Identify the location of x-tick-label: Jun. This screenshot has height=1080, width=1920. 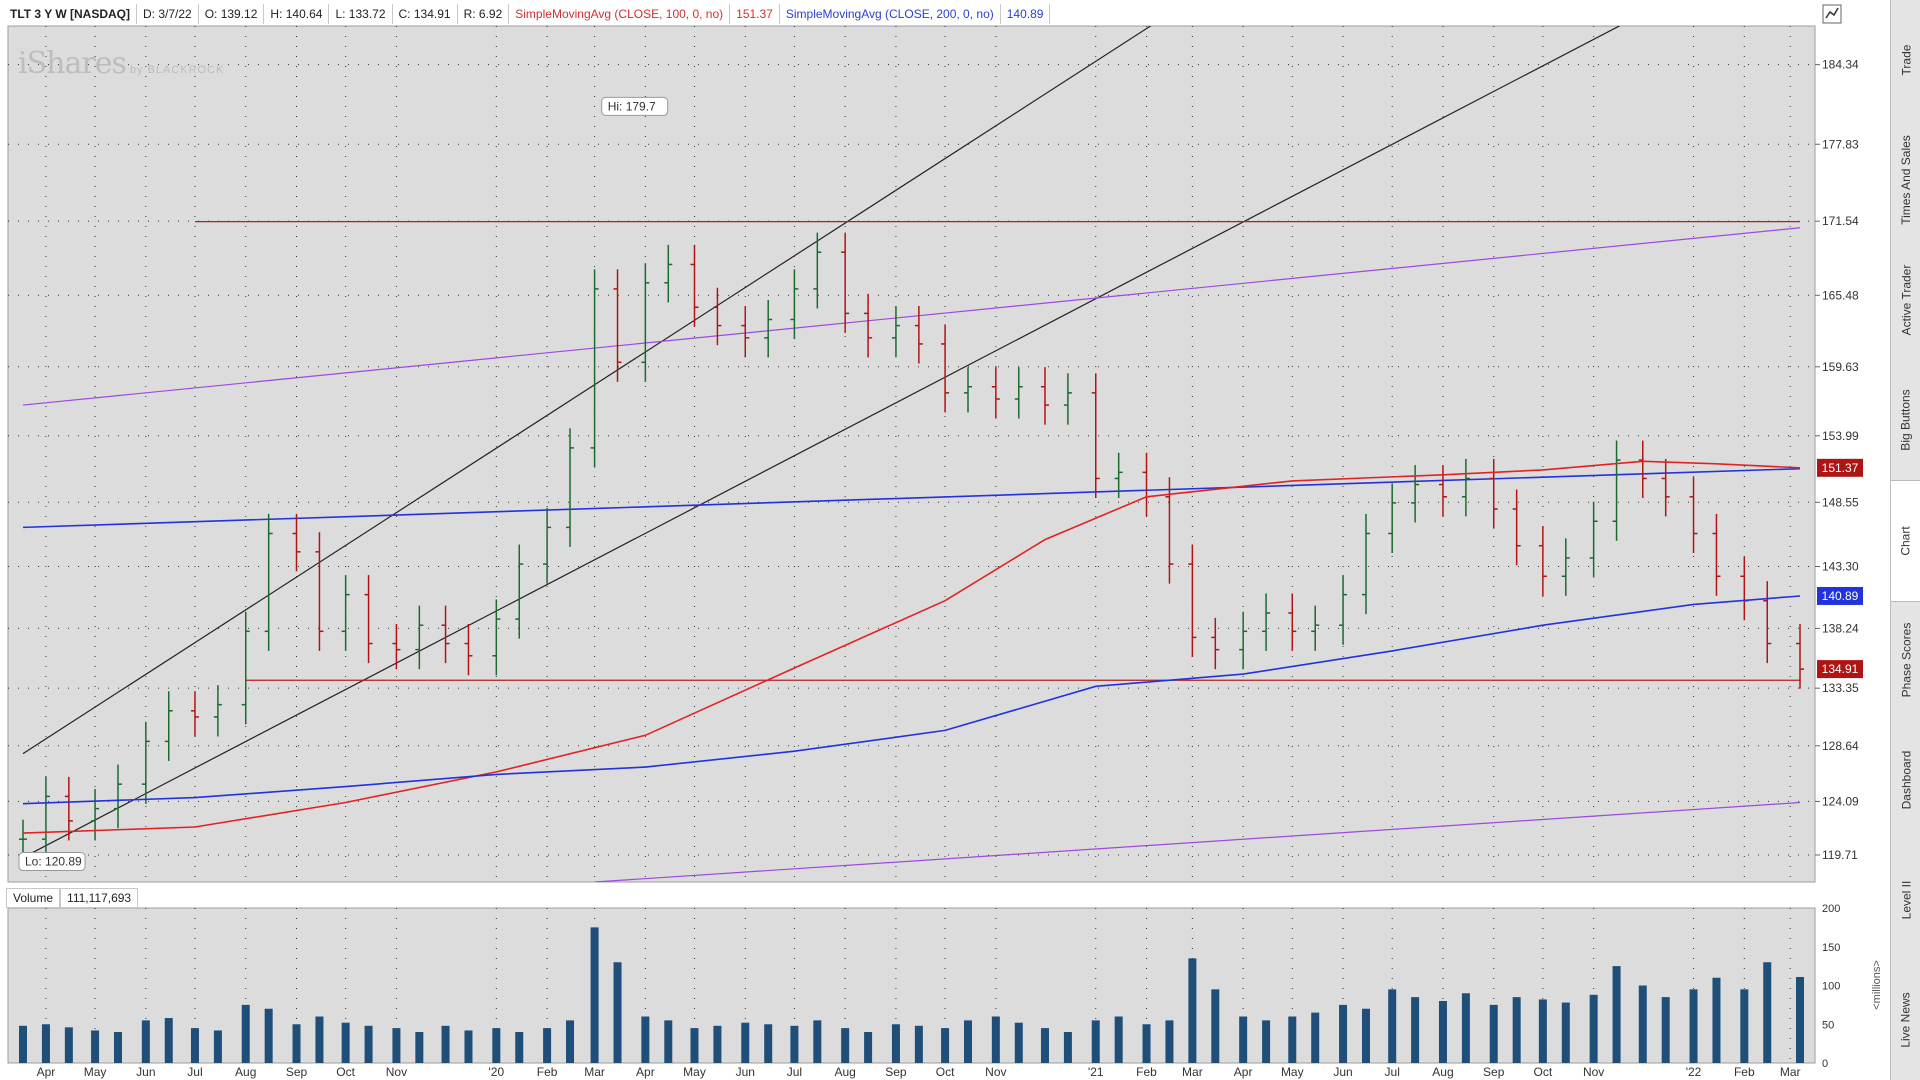
(145, 1072).